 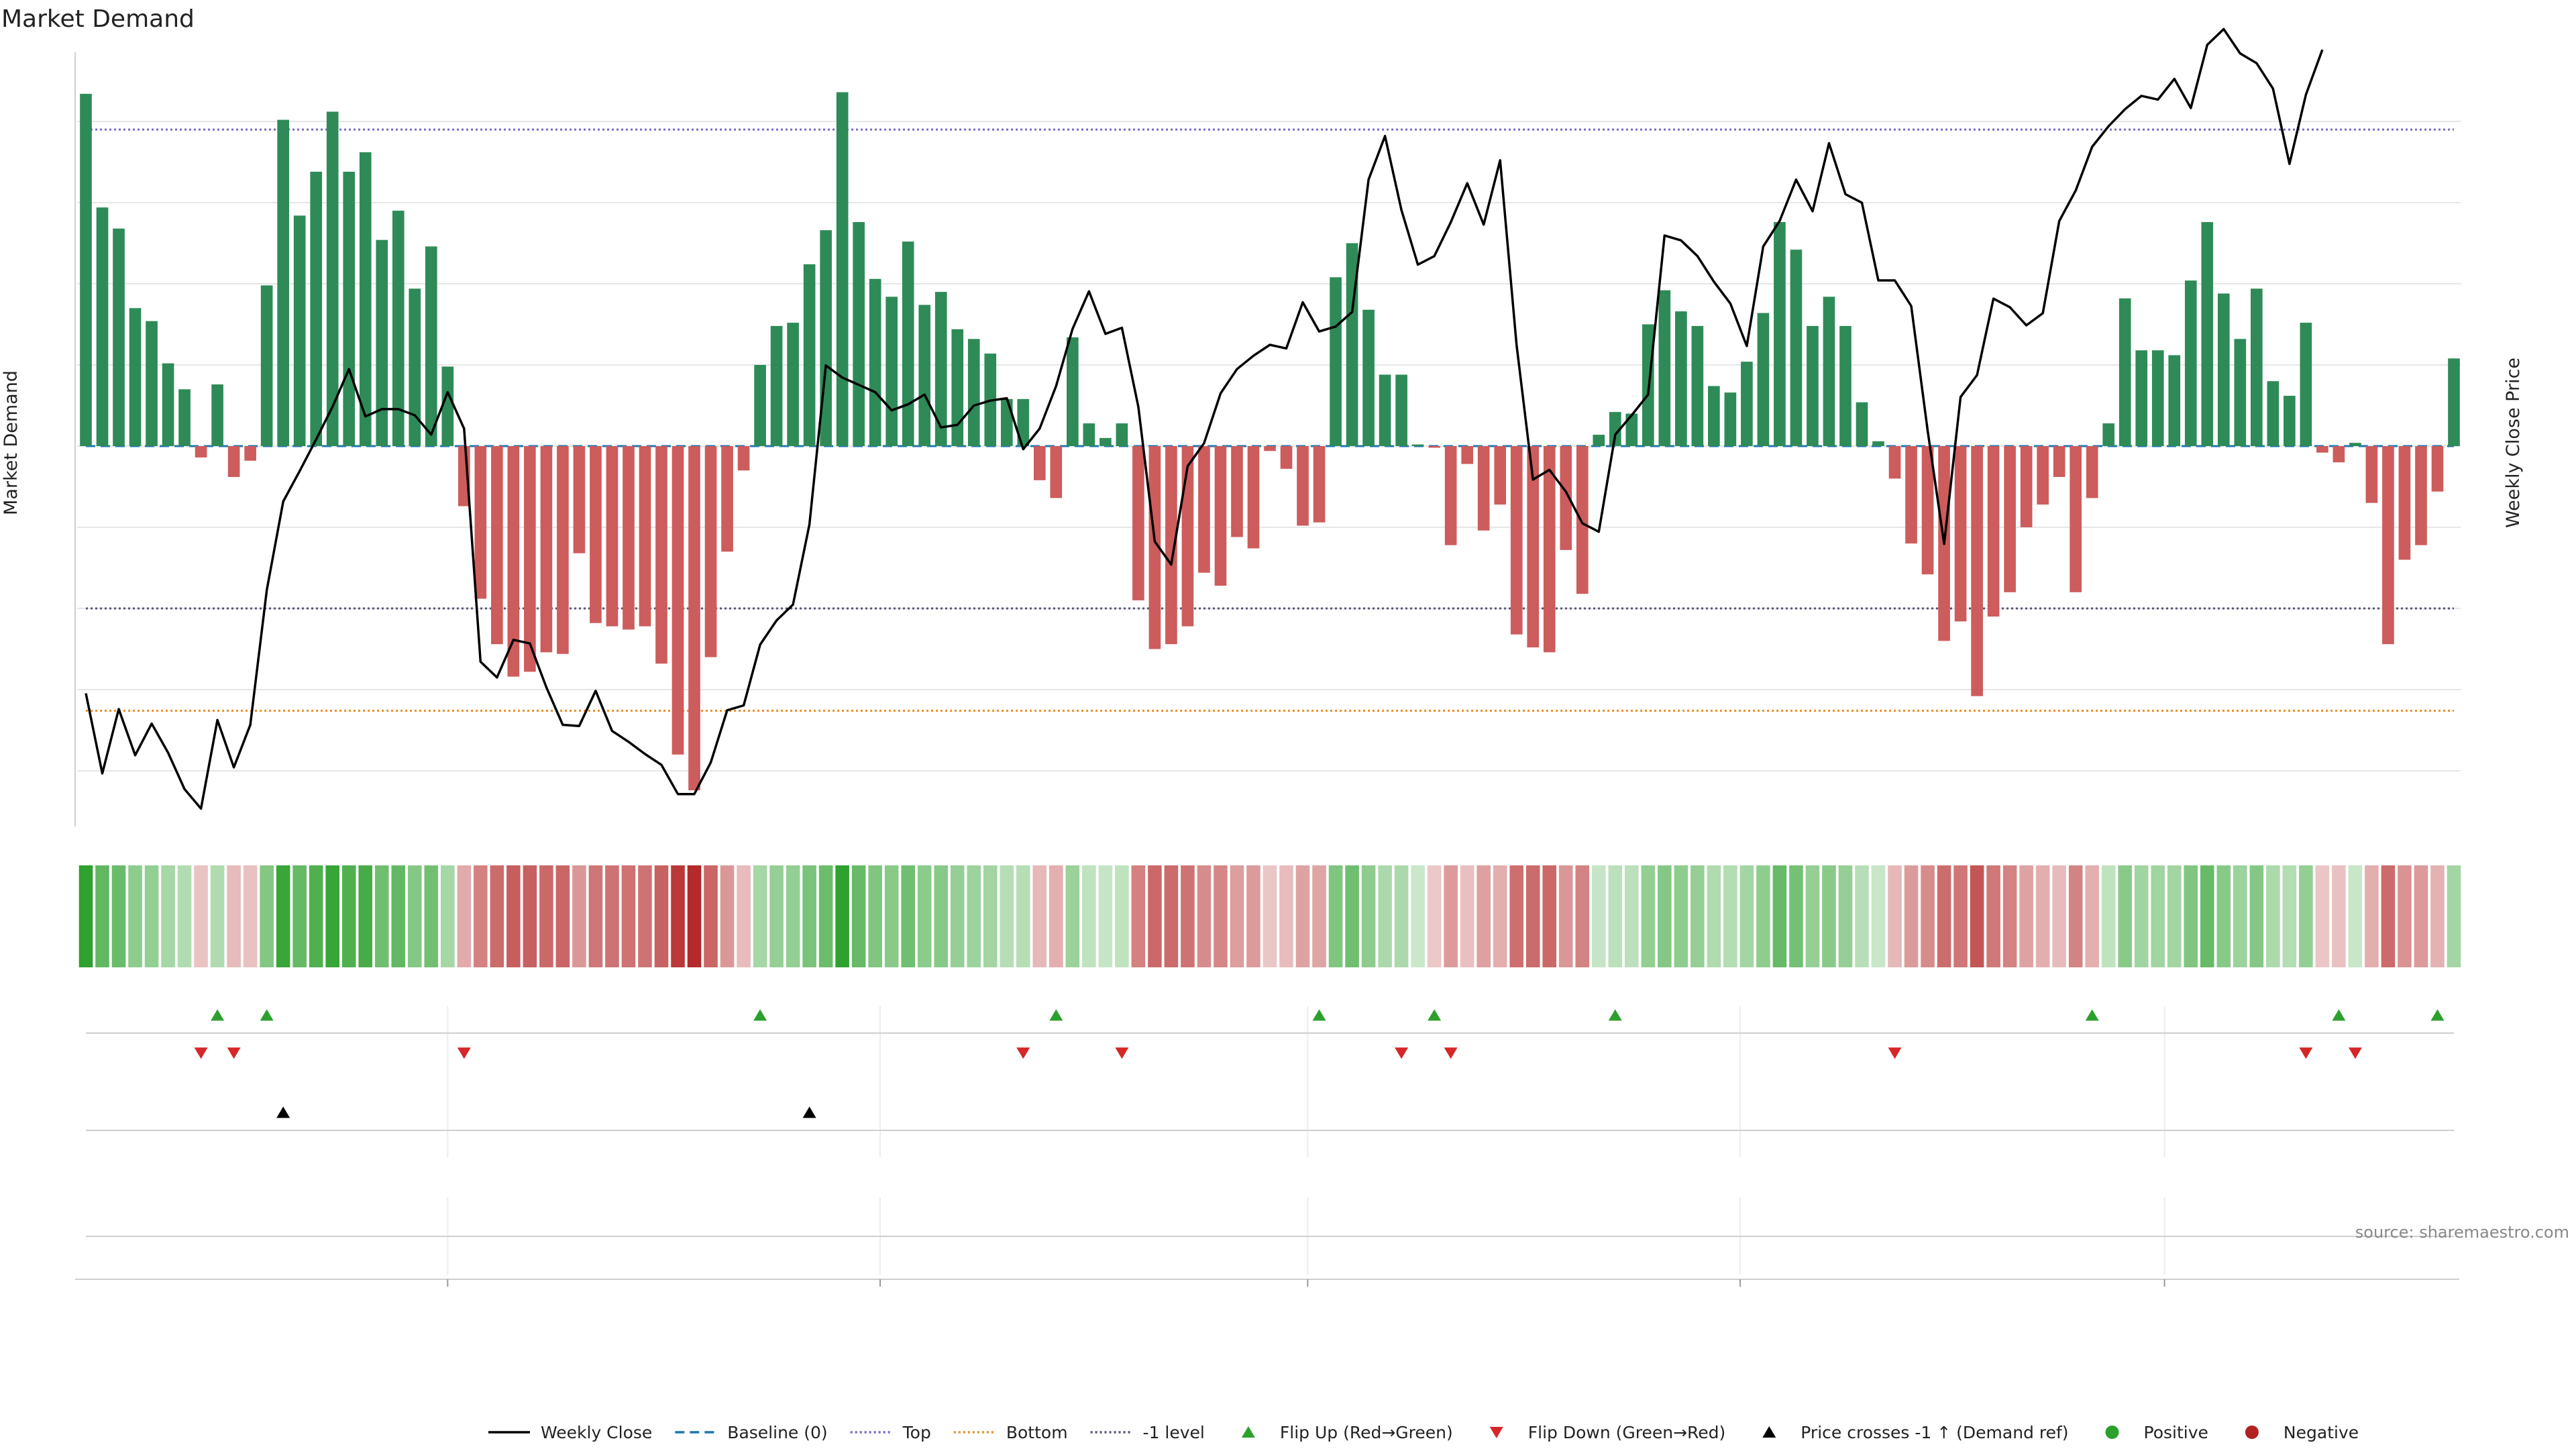 What do you see at coordinates (2156, 1432) in the screenshot?
I see `legend-item: Positive` at bounding box center [2156, 1432].